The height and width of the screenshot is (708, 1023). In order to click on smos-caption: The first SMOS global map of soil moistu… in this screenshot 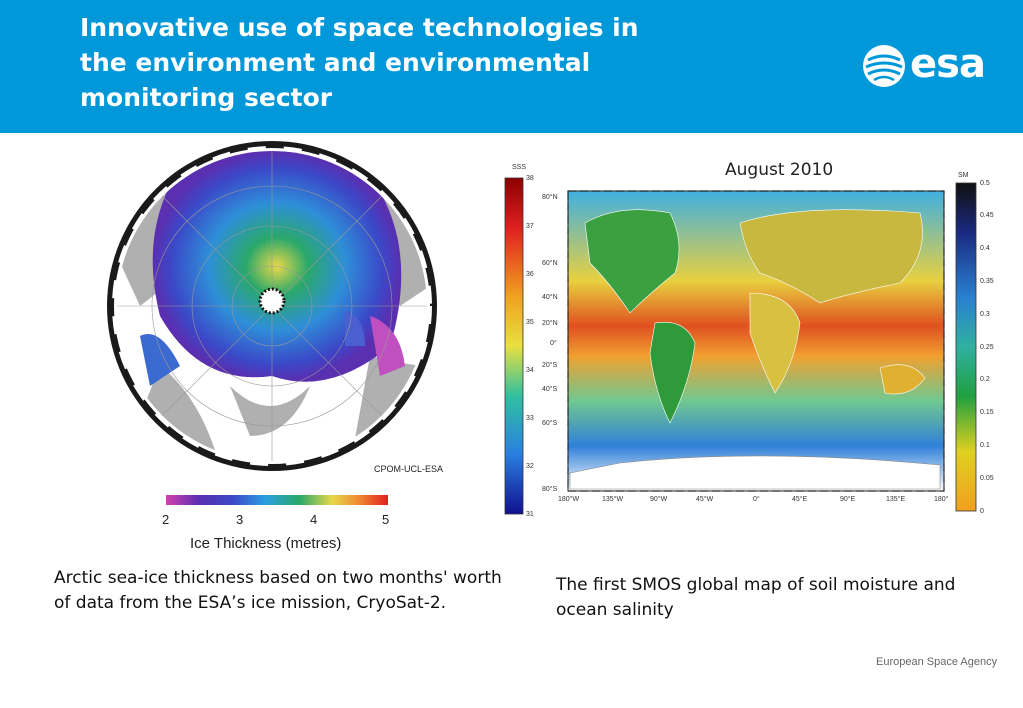, I will do `click(756, 597)`.